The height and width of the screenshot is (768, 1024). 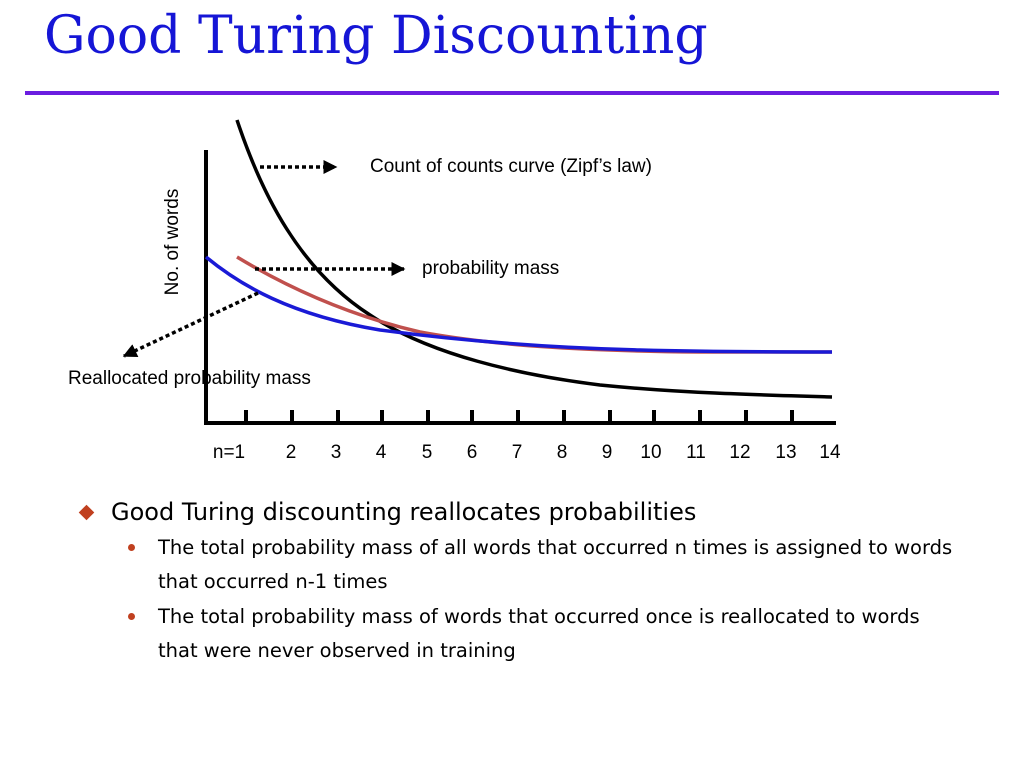 I want to click on tick-label: 13, so click(x=785, y=452).